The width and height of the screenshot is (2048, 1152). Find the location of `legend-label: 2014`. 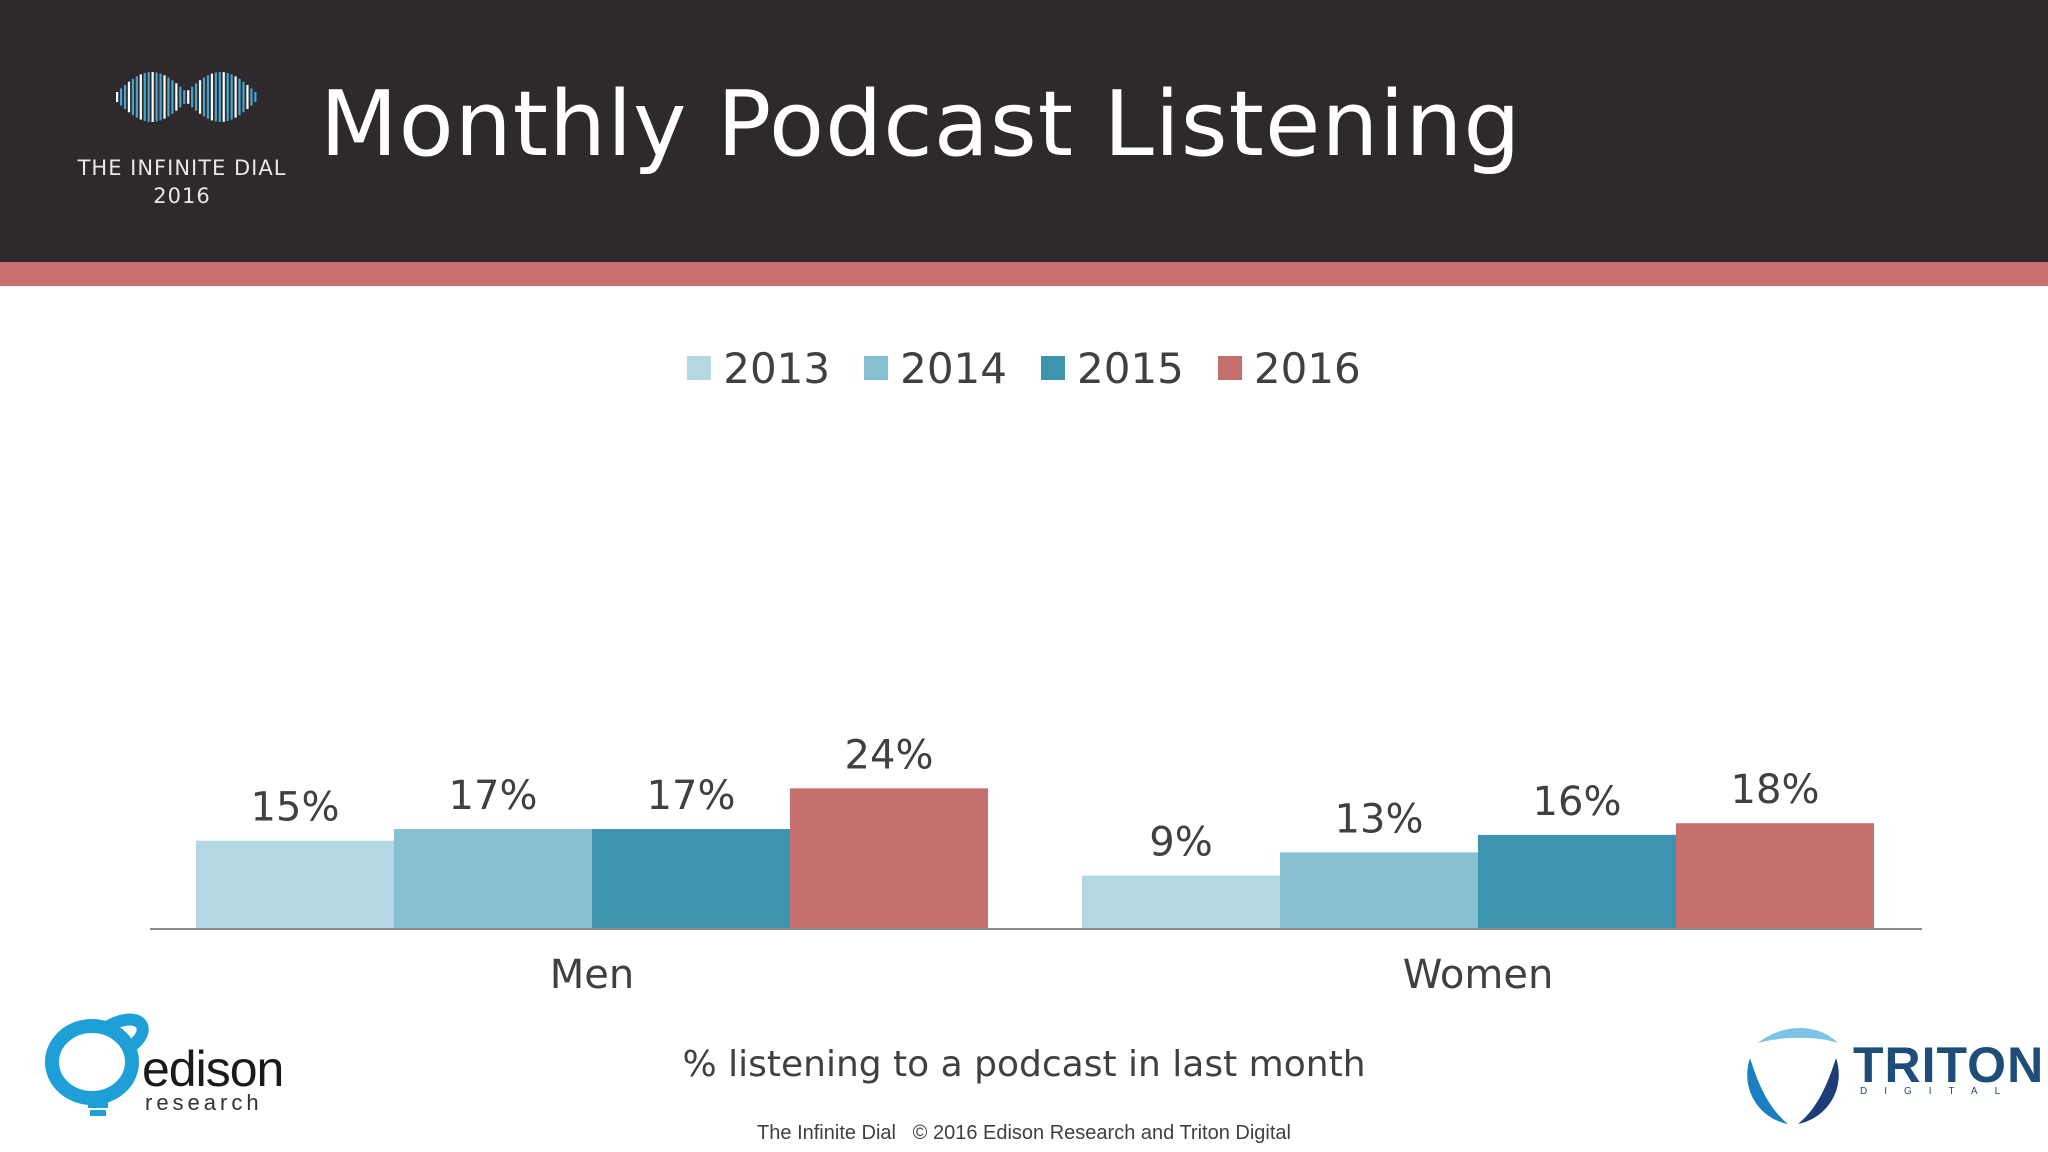

legend-label: 2014 is located at coordinates (953, 368).